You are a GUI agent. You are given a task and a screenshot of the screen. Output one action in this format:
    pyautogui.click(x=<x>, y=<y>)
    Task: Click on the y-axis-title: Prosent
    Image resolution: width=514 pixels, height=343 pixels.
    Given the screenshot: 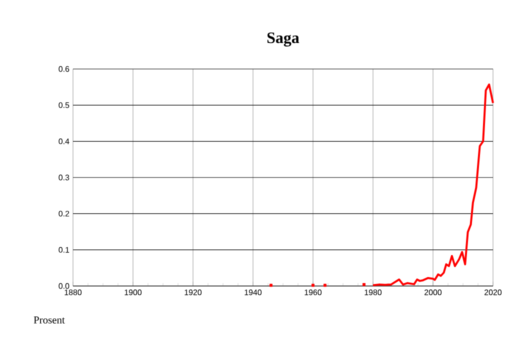 What is the action you would take?
    pyautogui.click(x=49, y=320)
    